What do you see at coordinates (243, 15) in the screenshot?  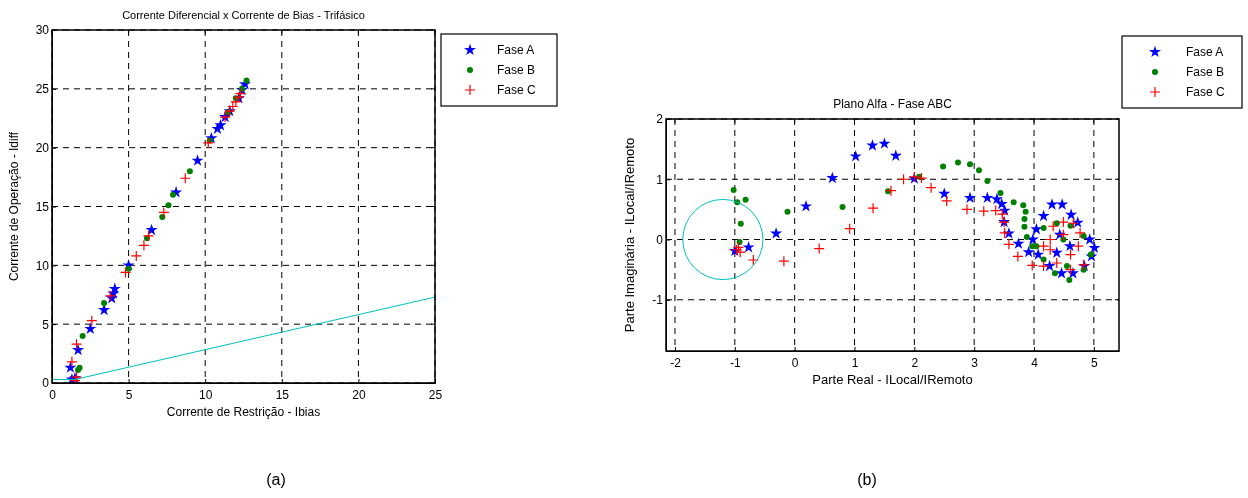 I see `chart-title: Corrente Diferencial x Corrente de Bias - Trifásico` at bounding box center [243, 15].